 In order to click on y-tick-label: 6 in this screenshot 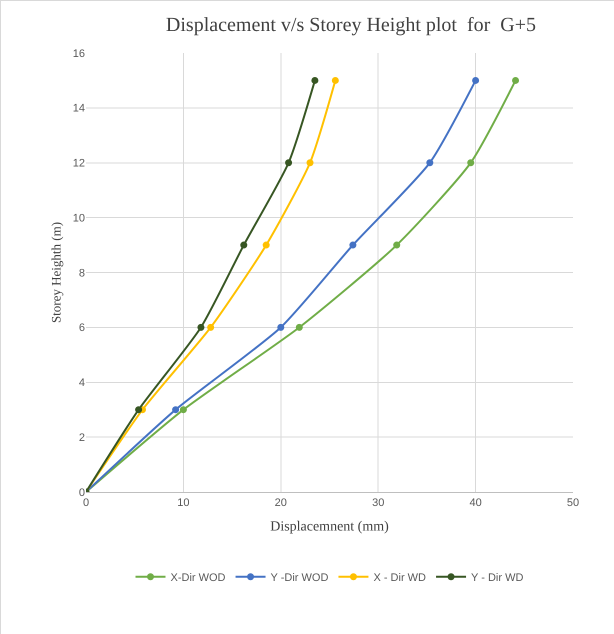, I will do `click(81, 328)`.